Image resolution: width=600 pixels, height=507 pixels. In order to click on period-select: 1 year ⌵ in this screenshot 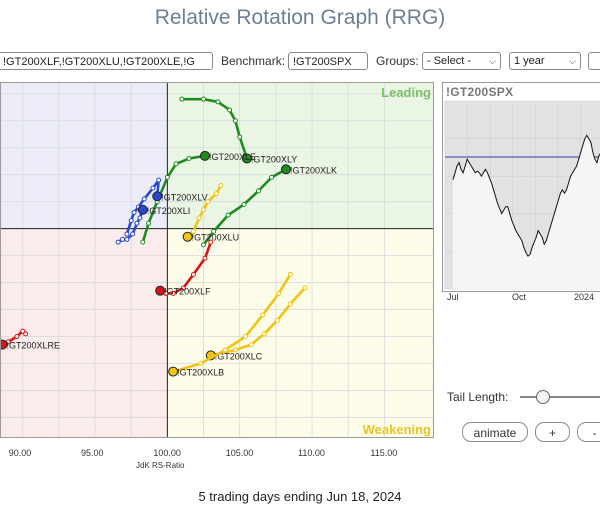, I will do `click(545, 61)`.